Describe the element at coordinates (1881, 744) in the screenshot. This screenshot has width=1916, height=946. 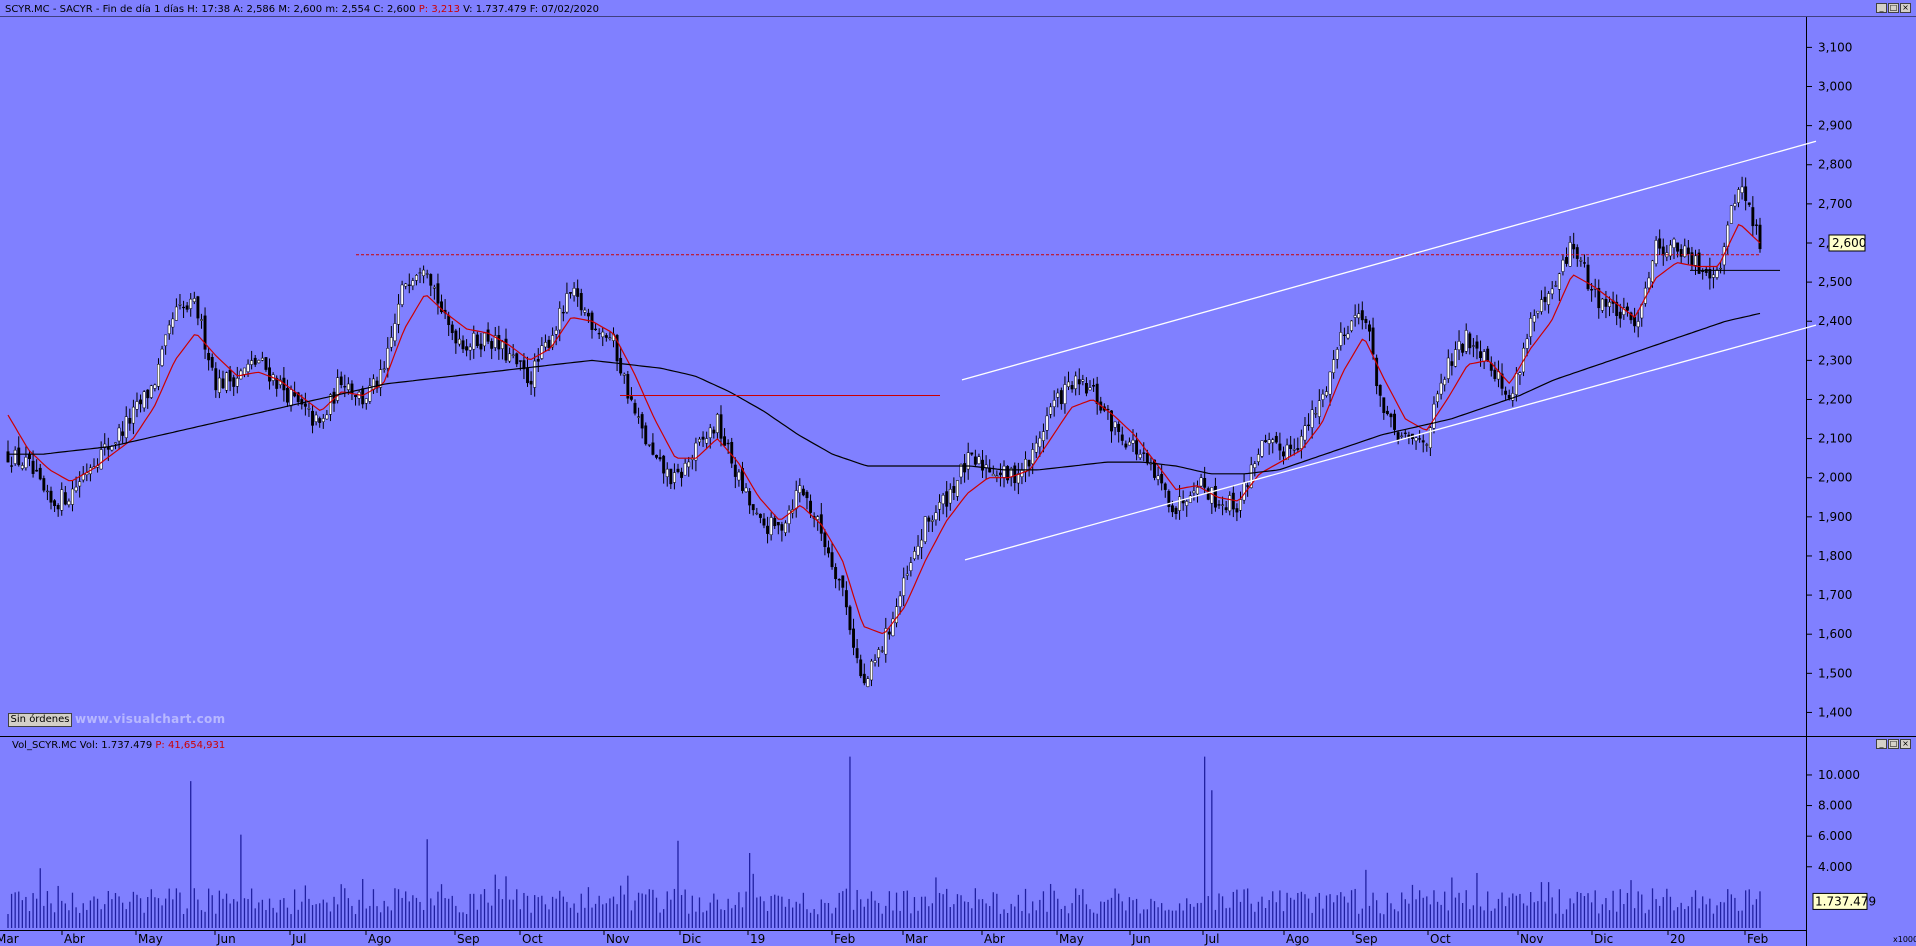
I see `volume-minimize-button: _` at that location.